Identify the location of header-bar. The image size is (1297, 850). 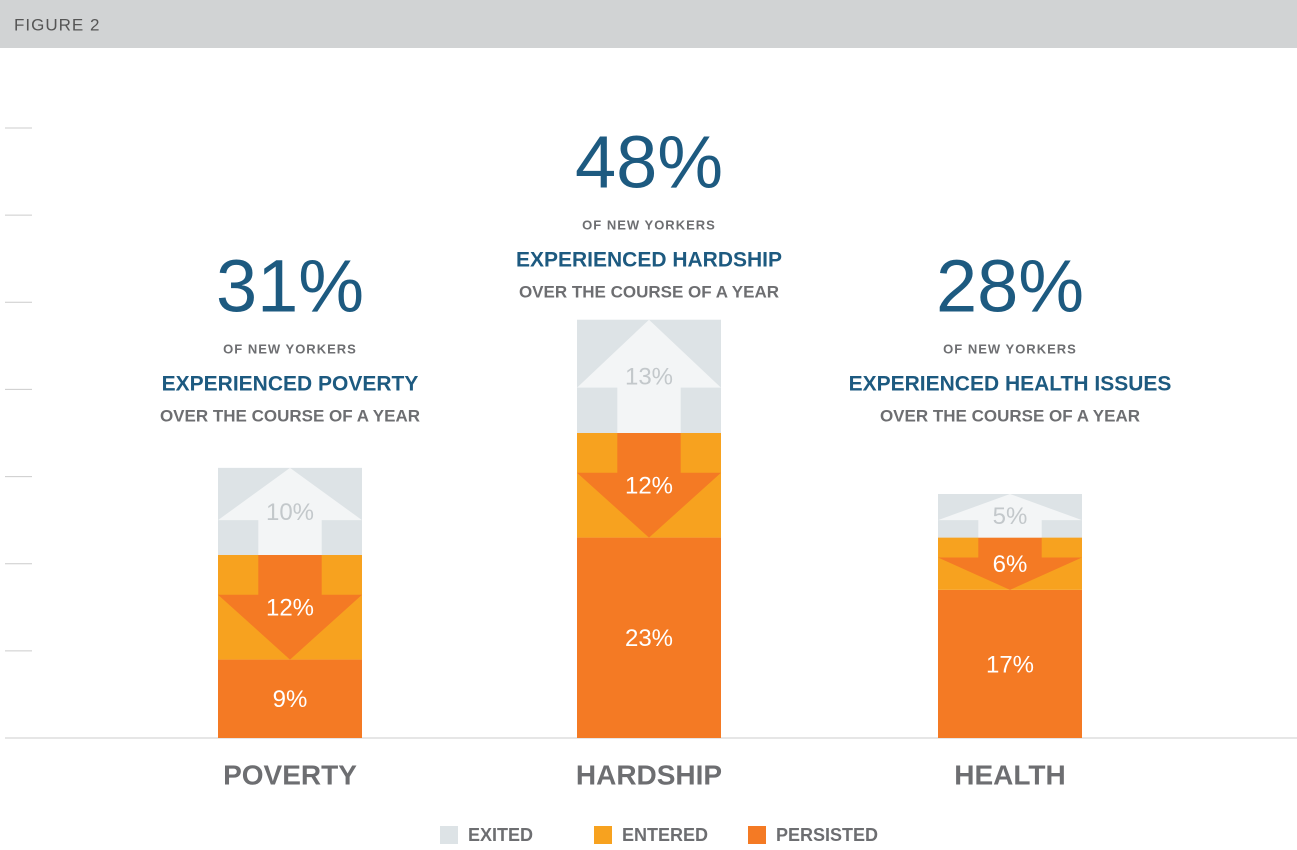
(648, 24).